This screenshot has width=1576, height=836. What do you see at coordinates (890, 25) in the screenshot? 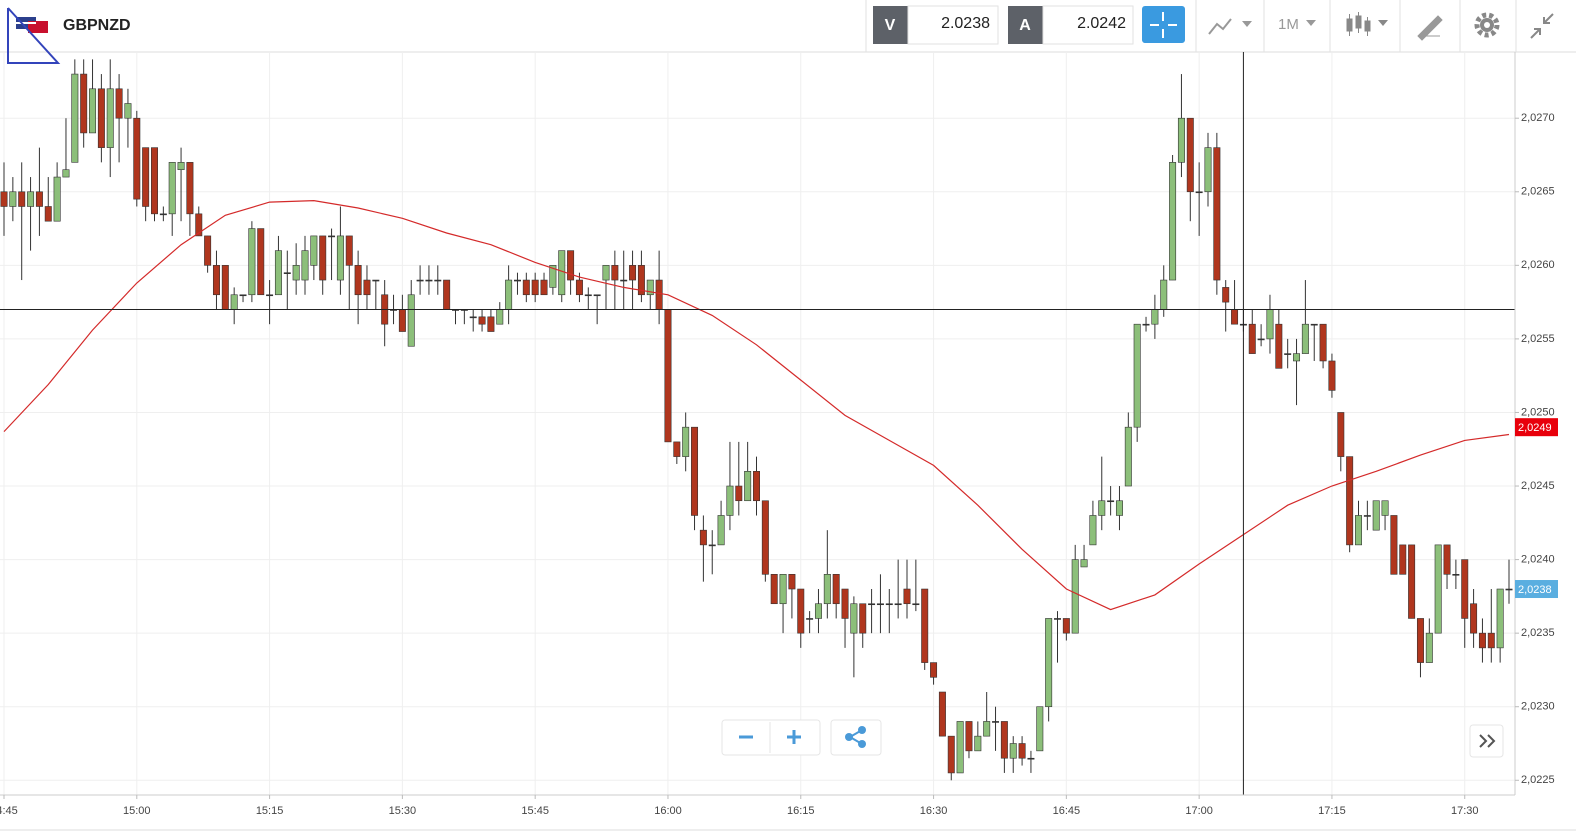
I see `bid-button` at bounding box center [890, 25].